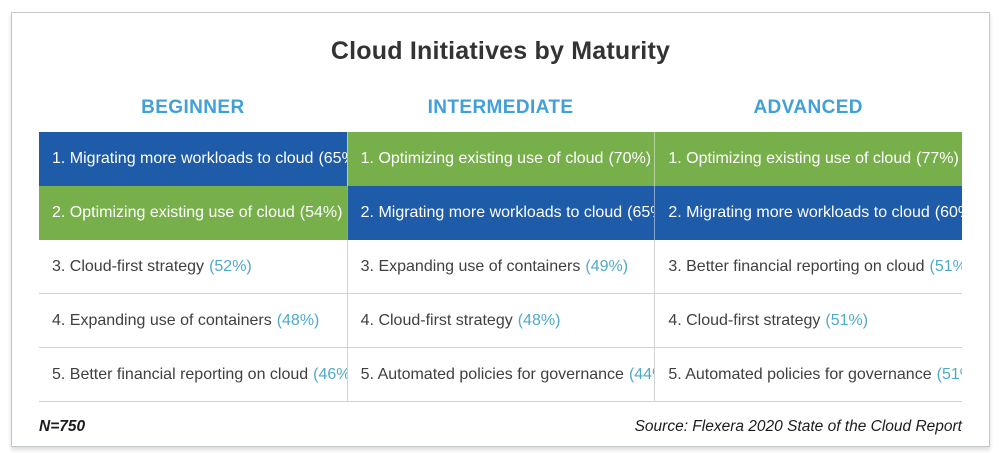  Describe the element at coordinates (937, 158) in the screenshot. I see `cell-percent: (77%)` at that location.